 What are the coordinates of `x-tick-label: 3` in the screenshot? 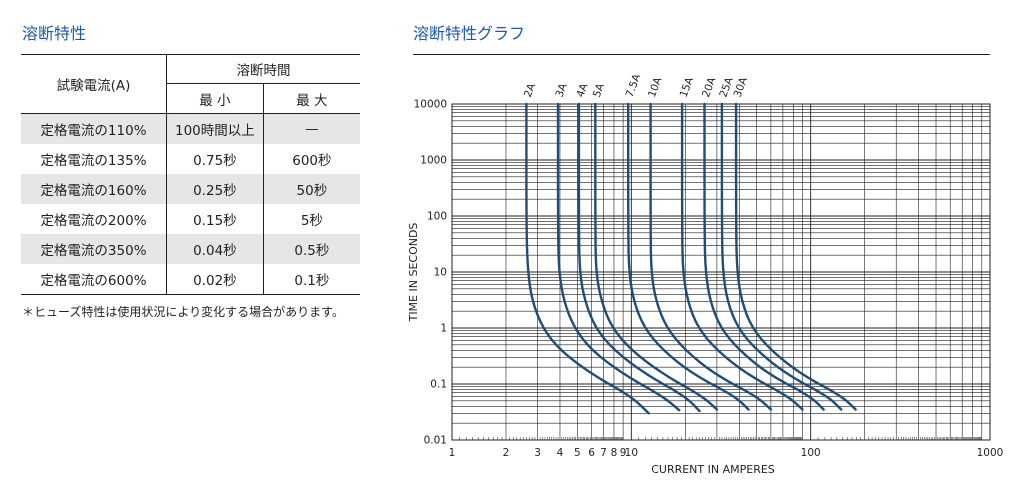 It's located at (537, 453).